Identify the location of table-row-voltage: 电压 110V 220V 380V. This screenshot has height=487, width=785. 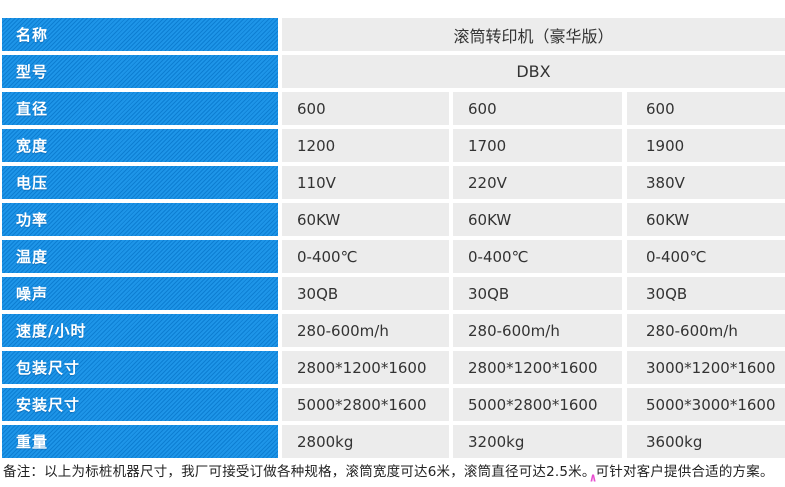
(393, 182).